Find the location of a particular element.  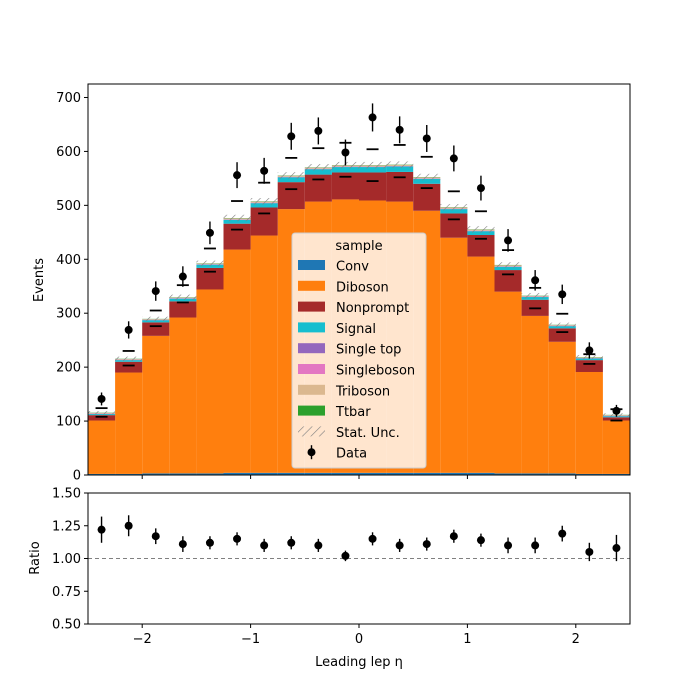

ratio-y-tick-label: 0.50 is located at coordinates (66, 625).